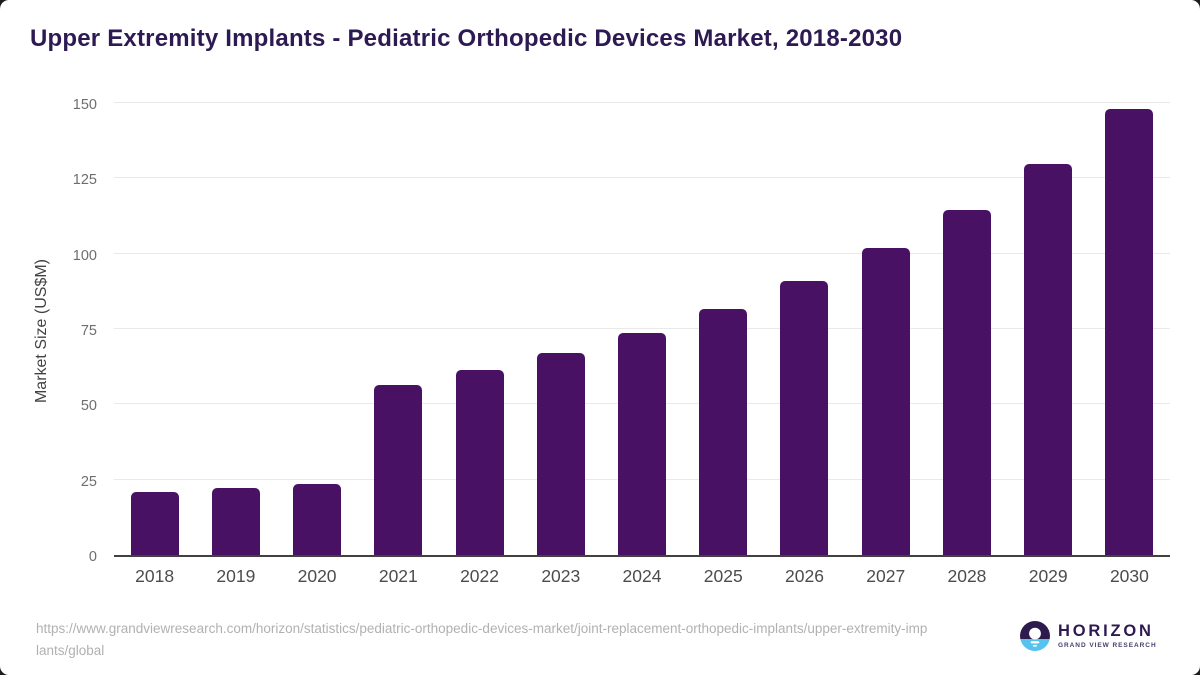 The image size is (1200, 675). I want to click on horizon-logo: HORIZON GRAND VIEW RESEARCH, so click(1088, 636).